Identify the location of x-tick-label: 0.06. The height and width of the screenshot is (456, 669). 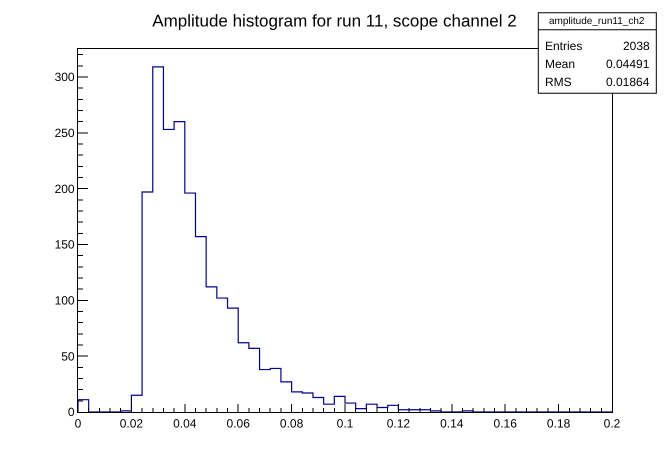
(238, 423).